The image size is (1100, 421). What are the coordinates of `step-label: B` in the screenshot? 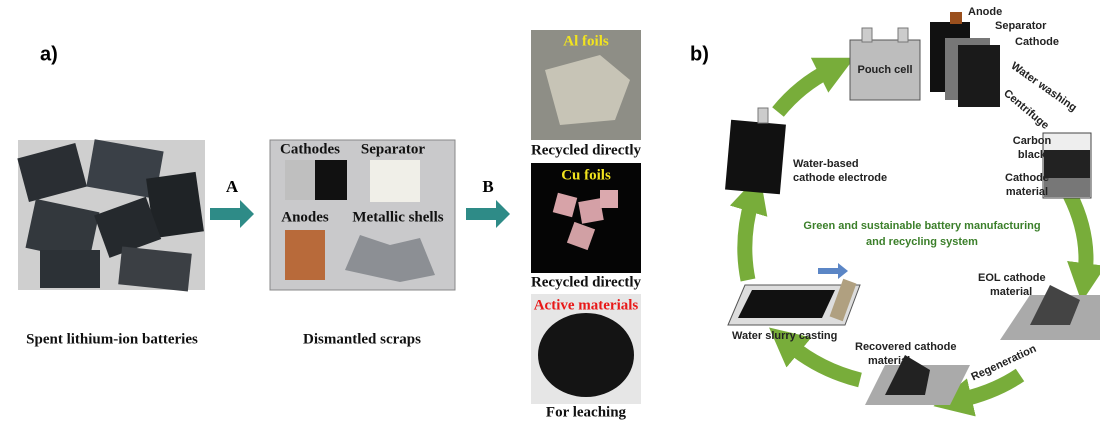 It's located at (487, 186).